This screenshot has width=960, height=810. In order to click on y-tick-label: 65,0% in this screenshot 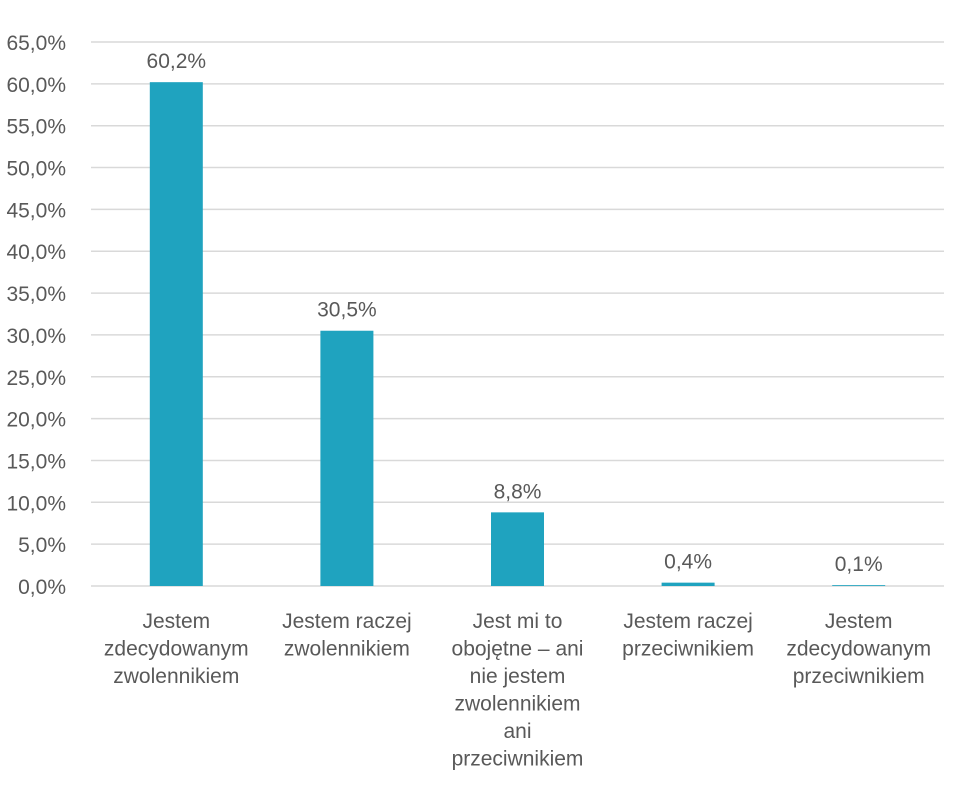, I will do `click(36, 43)`.